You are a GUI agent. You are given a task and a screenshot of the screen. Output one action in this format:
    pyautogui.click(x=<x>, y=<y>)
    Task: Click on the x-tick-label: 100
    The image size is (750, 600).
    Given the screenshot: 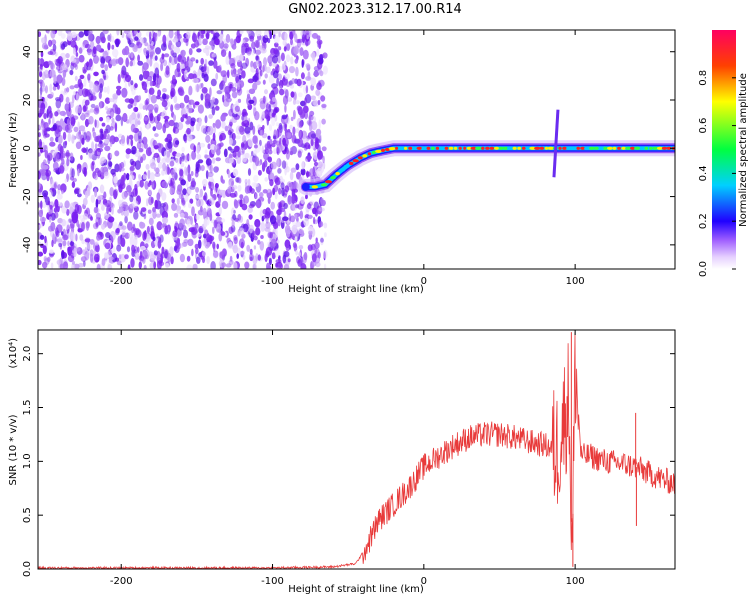 What is the action you would take?
    pyautogui.click(x=575, y=281)
    